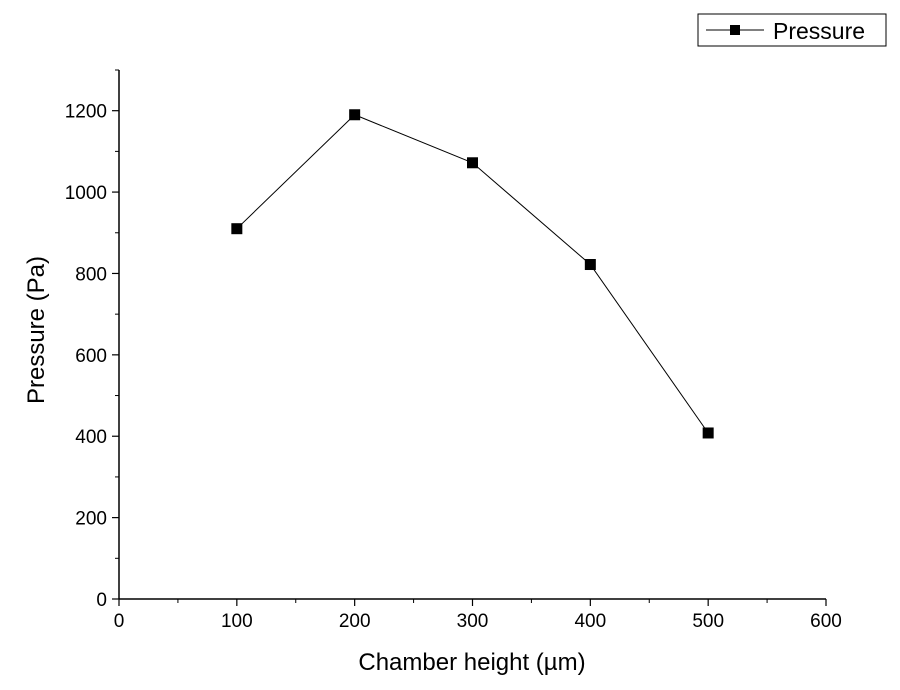  Describe the element at coordinates (119, 621) in the screenshot. I see `x-tick-label: 0` at that location.